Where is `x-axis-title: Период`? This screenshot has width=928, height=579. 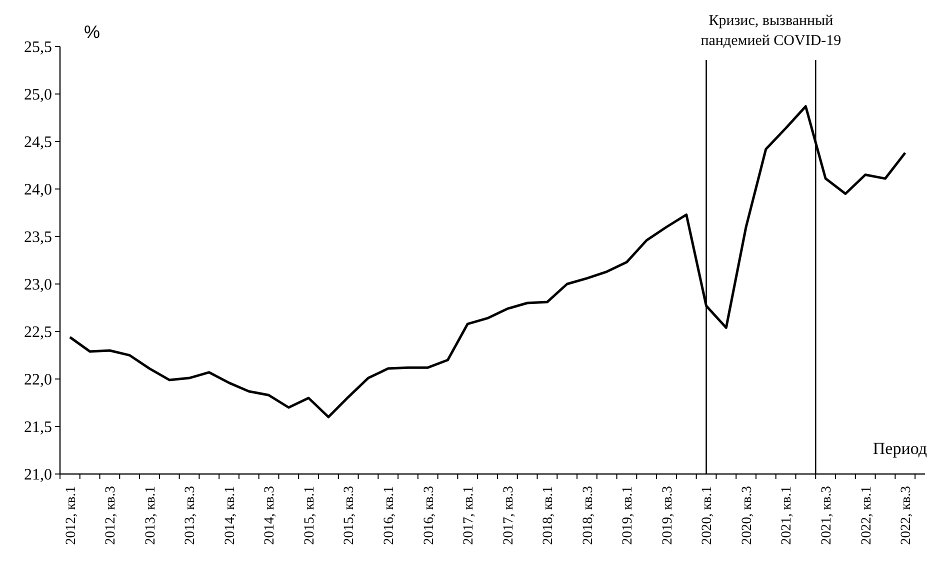
x-axis-title: Период is located at coordinates (900, 448).